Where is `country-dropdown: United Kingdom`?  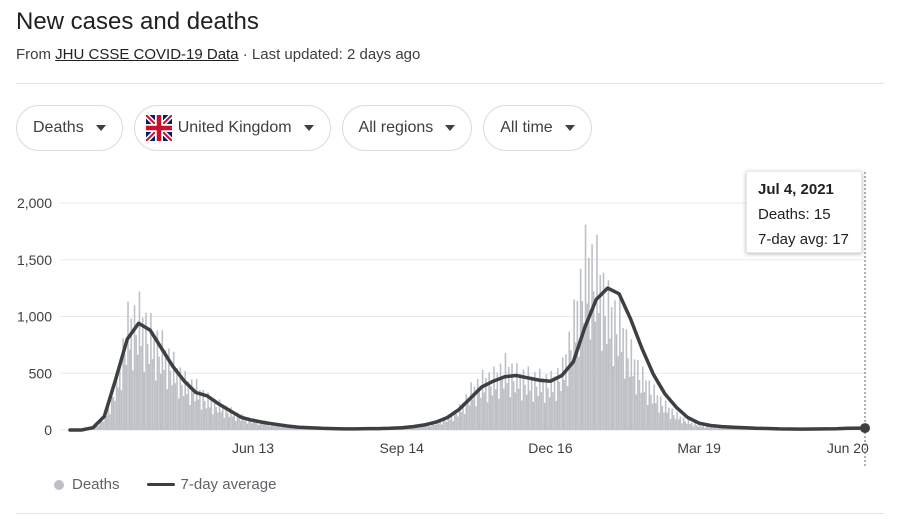 country-dropdown: United Kingdom is located at coordinates (232, 128).